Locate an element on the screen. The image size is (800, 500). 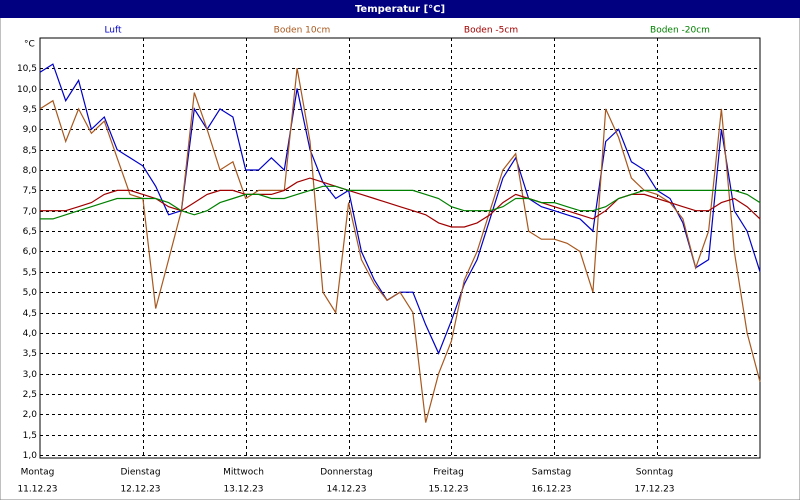
y-tick-label: 6,0 is located at coordinates (30, 252).